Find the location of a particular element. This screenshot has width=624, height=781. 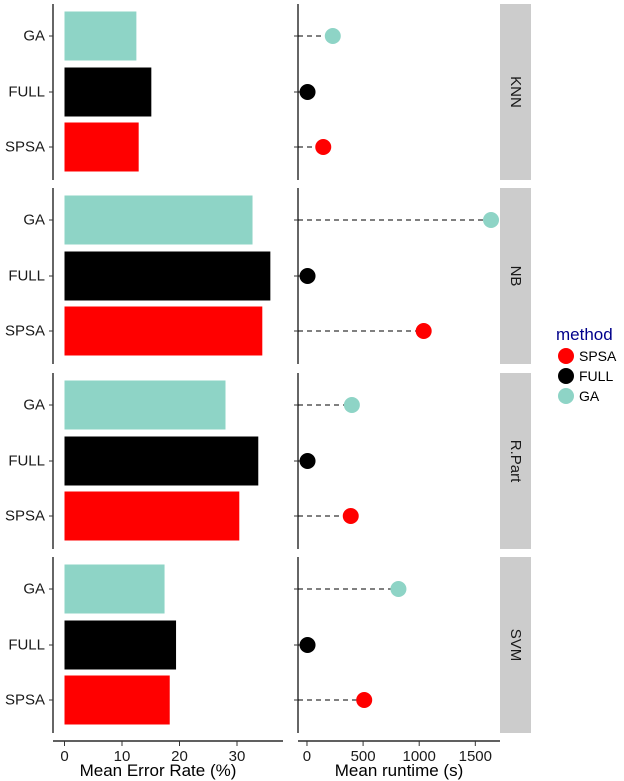

bar-knn-ga is located at coordinates (100, 36).